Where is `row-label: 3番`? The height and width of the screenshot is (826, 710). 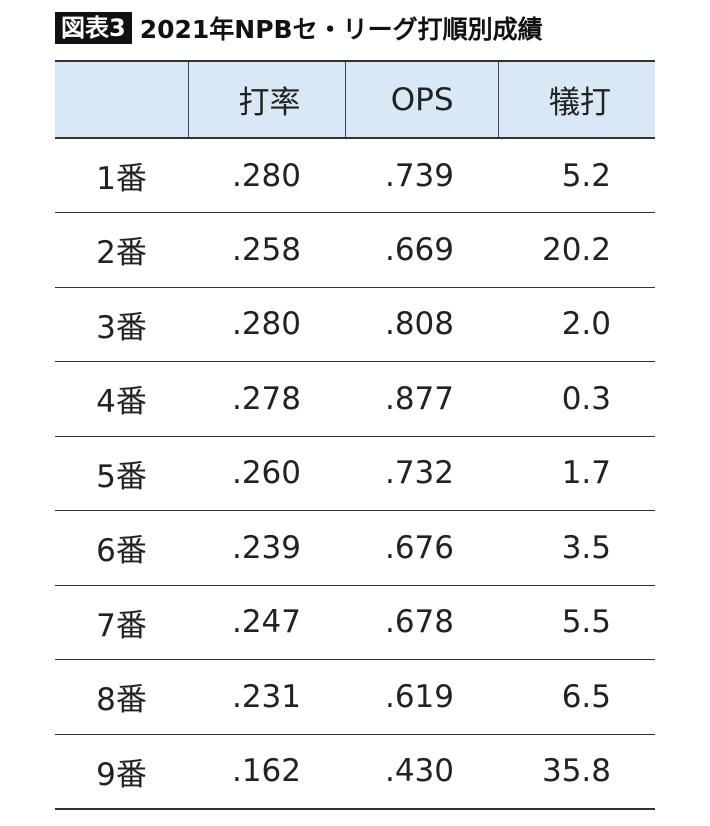
row-label: 3番 is located at coordinates (121, 327).